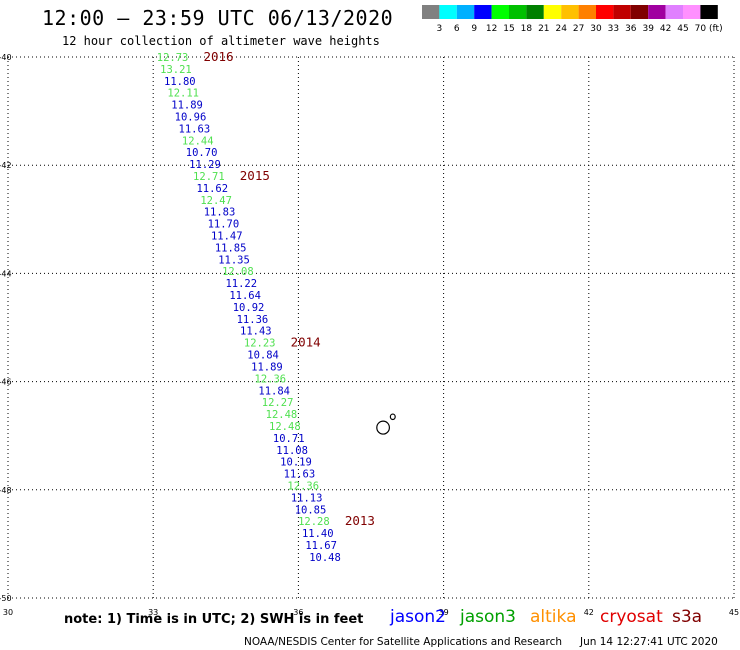 This screenshot has width=740, height=650. Describe the element at coordinates (245, 296) in the screenshot. I see `wave-height-label: 11.64` at that location.